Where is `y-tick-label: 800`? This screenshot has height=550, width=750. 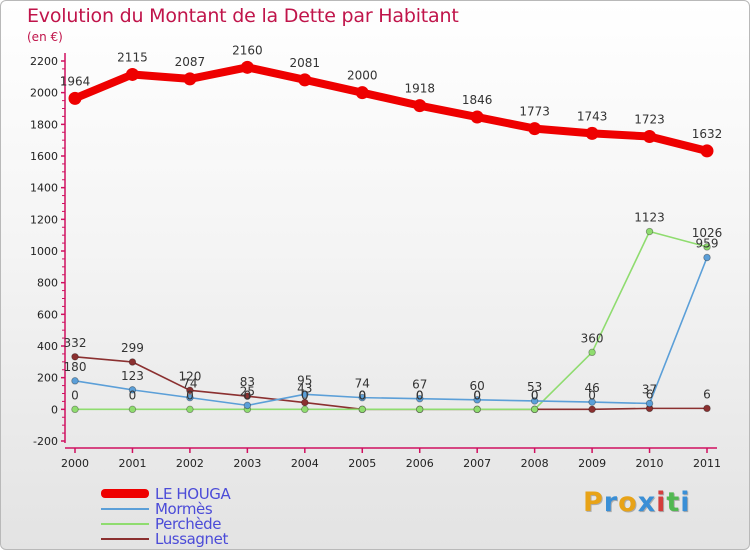 y-tick-label: 800 is located at coordinates (47, 283).